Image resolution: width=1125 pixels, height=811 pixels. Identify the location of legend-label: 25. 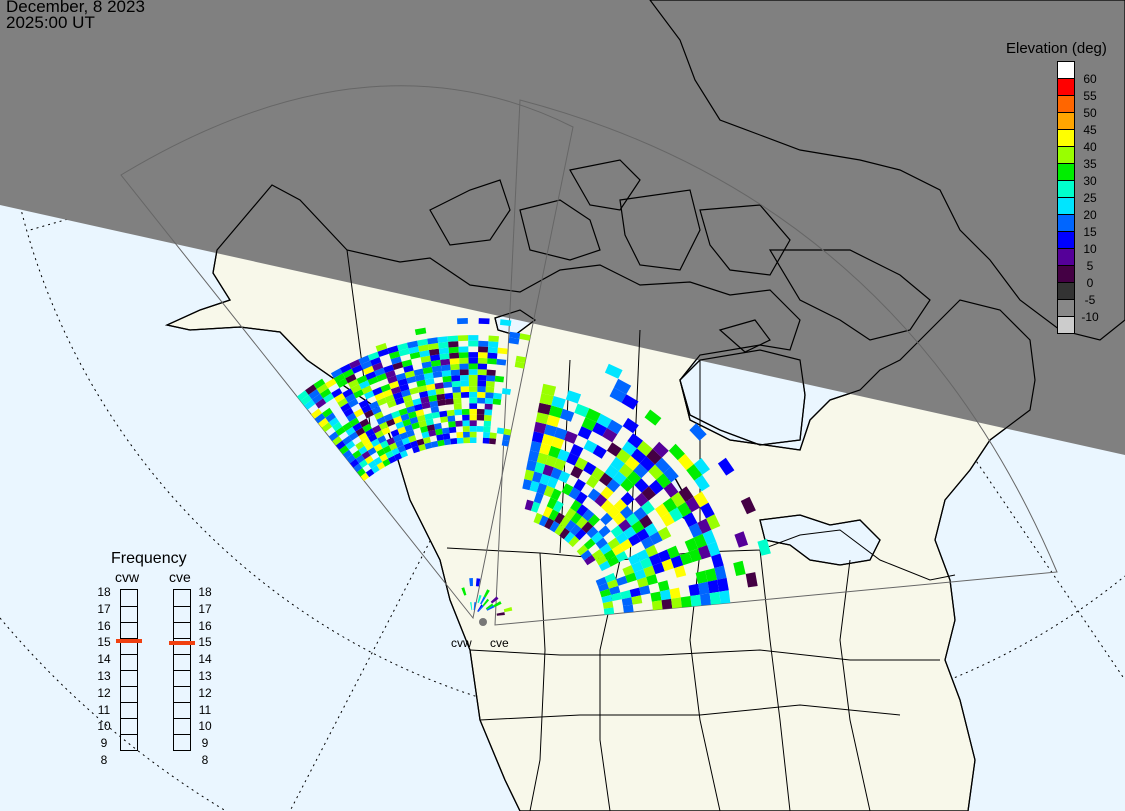
(1090, 198).